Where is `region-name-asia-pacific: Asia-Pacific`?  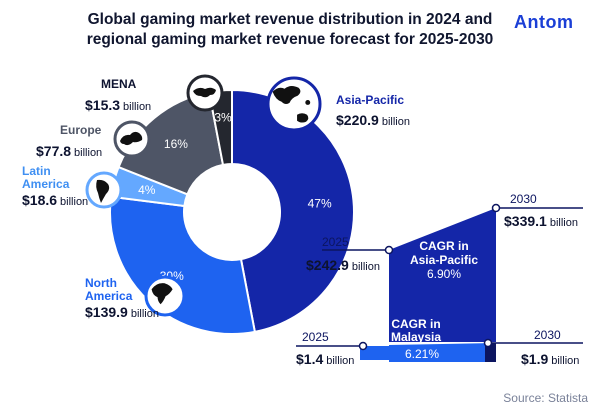
region-name-asia-pacific: Asia-Pacific is located at coordinates (370, 100).